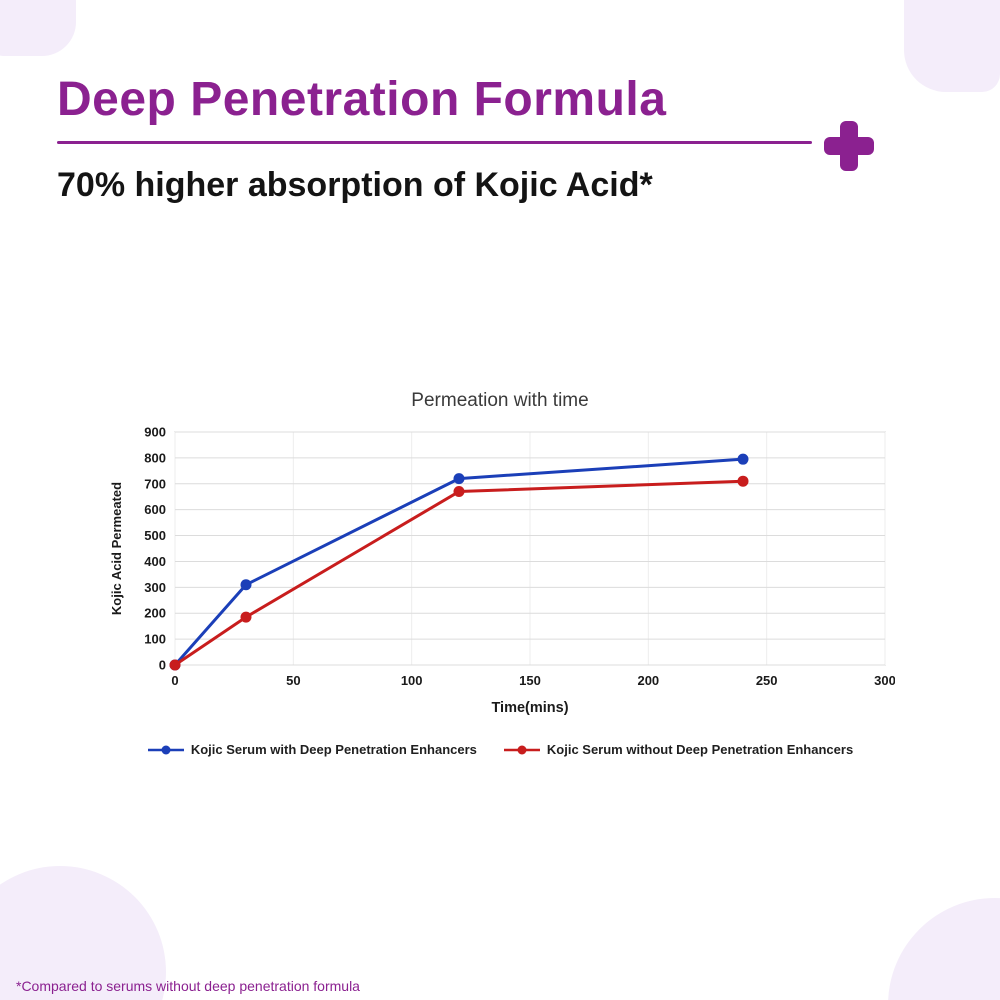 The image size is (1000, 1000). I want to click on svg-text: 50, so click(293, 680).